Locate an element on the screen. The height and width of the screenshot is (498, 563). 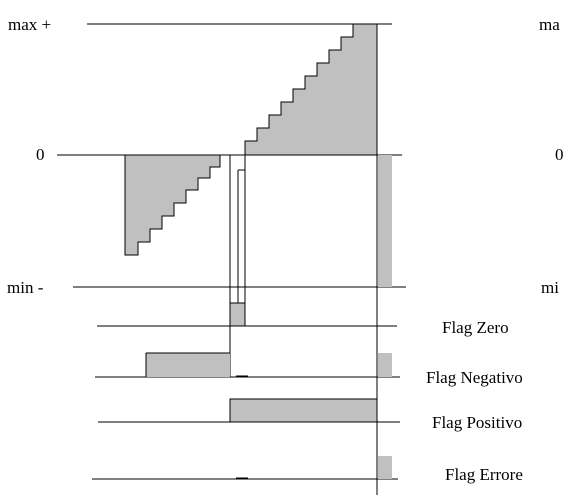
flag-positive-pulse is located at coordinates (303, 410).